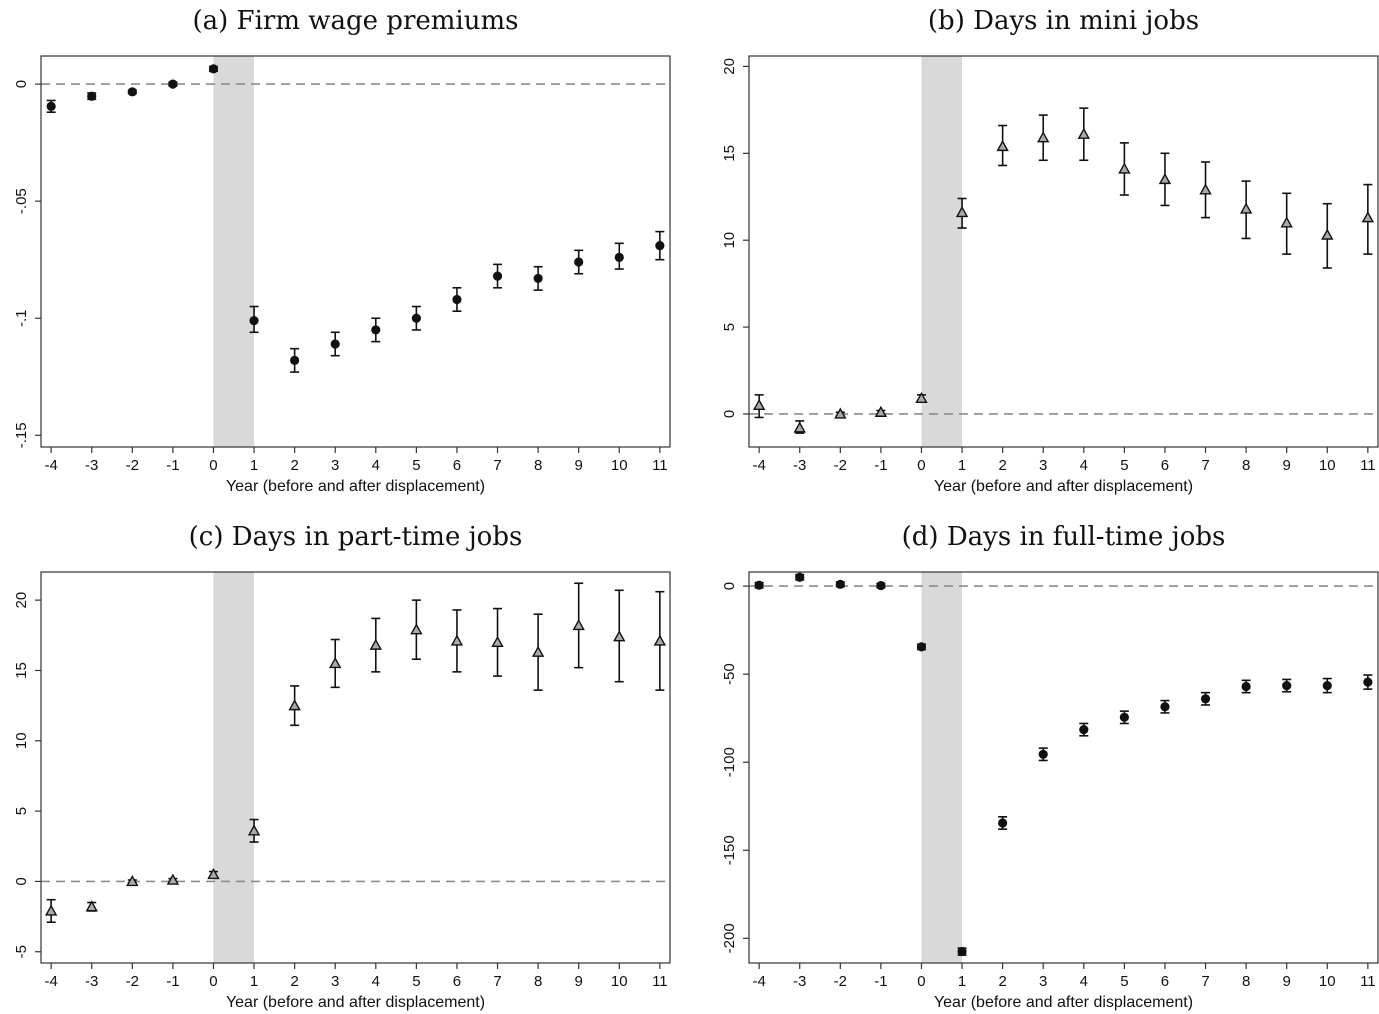 Image resolution: width=1379 pixels, height=1014 pixels. I want to click on x-tick-label: -4, so click(50, 465).